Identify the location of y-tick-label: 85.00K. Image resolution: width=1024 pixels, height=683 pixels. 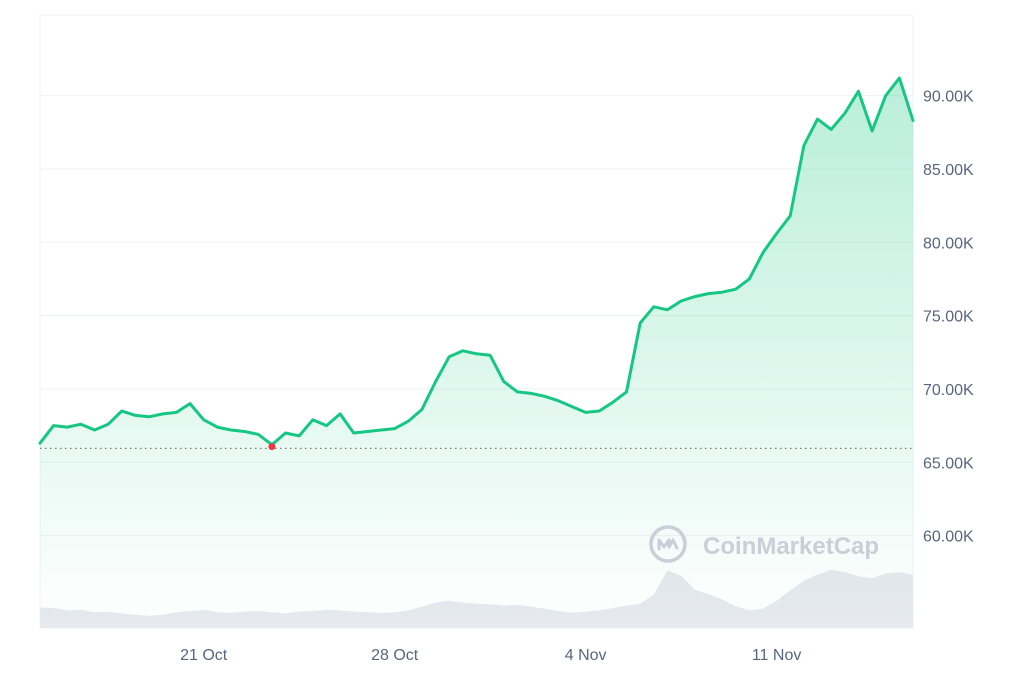
(948, 170).